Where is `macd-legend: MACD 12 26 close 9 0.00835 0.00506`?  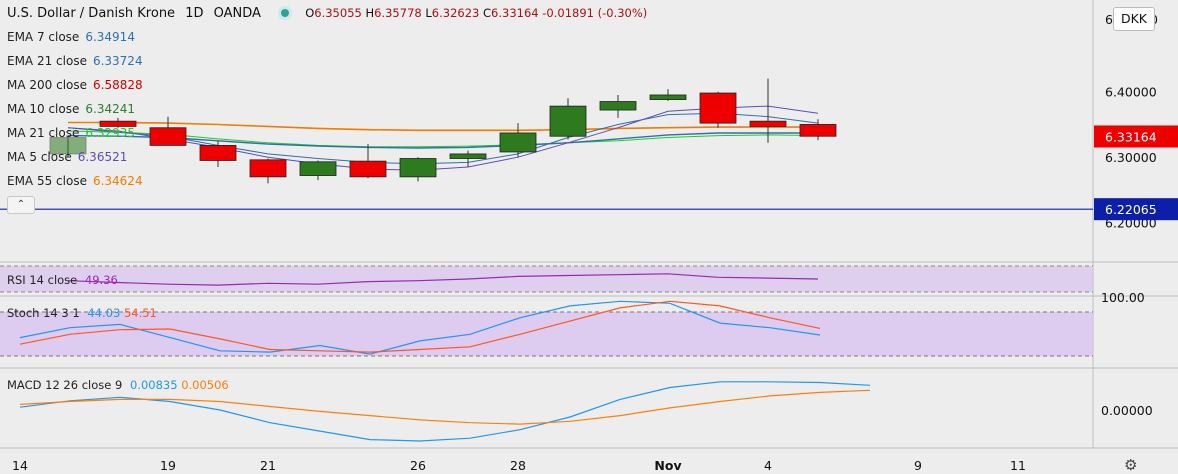
macd-legend: MACD 12 26 close 9 0.00835 0.00506 is located at coordinates (118, 385).